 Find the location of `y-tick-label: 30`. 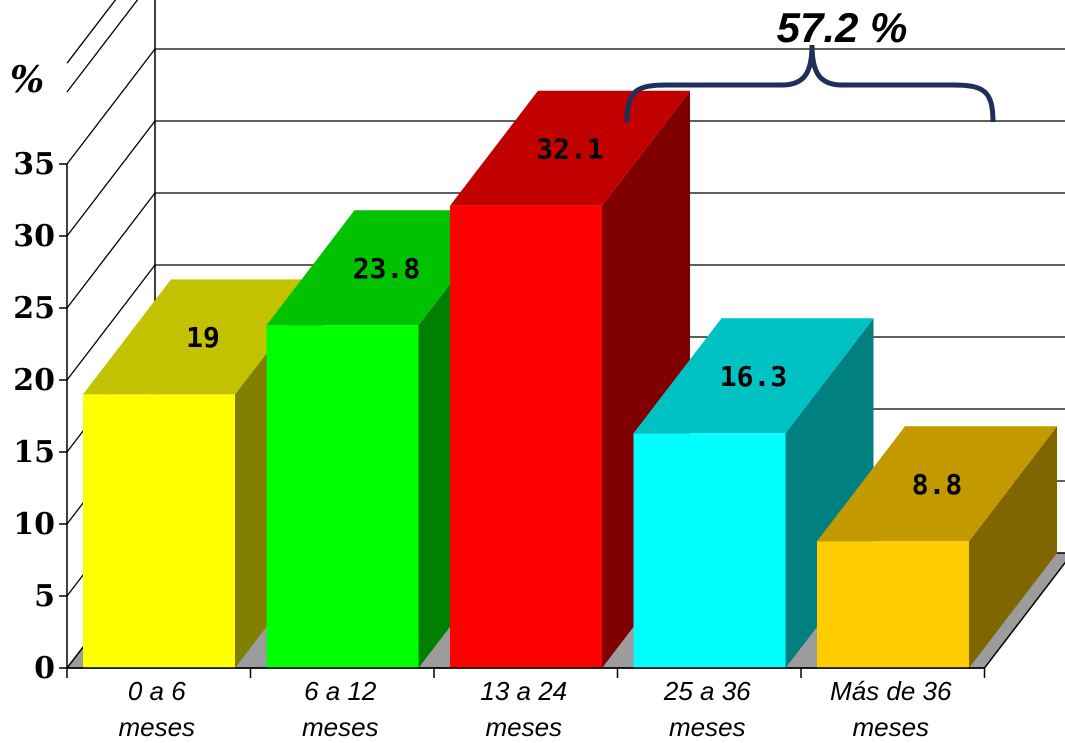

y-tick-label: 30 is located at coordinates (34, 236).